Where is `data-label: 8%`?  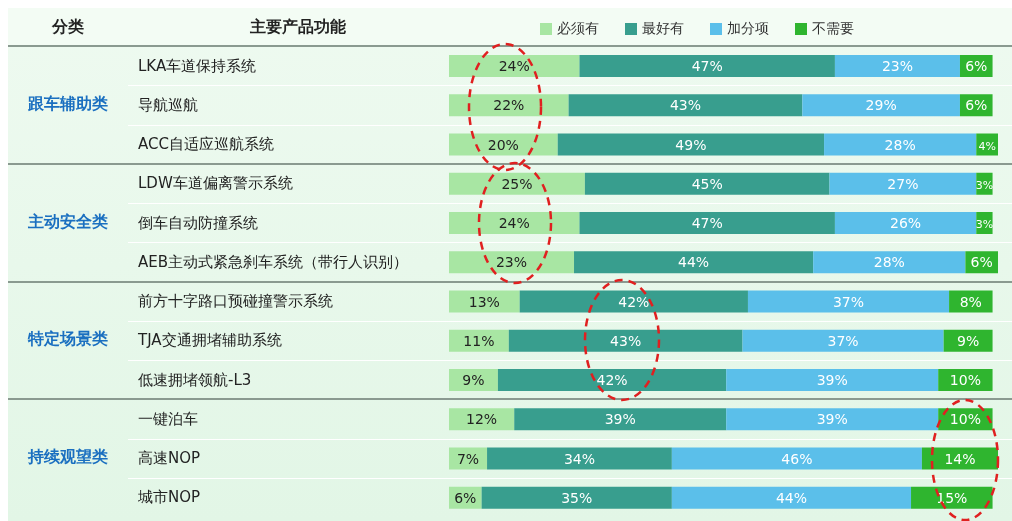 data-label: 8% is located at coordinates (970, 301).